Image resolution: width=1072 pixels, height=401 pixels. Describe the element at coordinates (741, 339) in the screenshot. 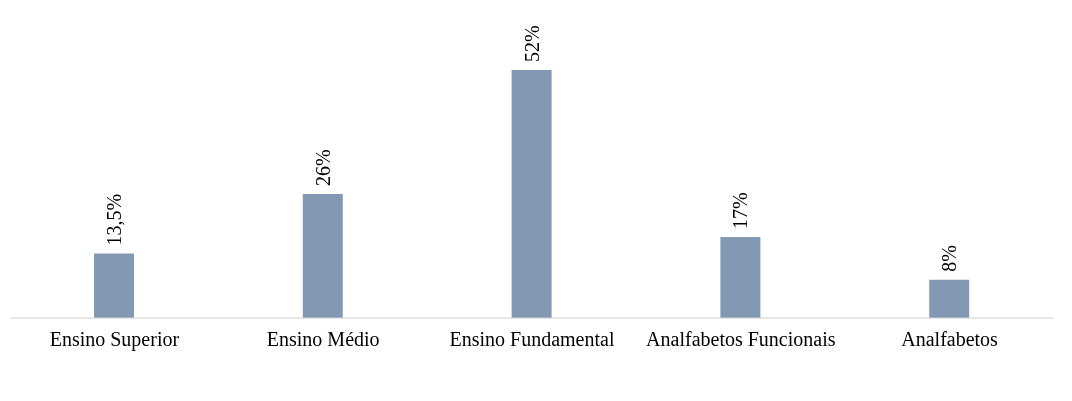

I see `x-tick-label: Analfabetos Funcionais` at that location.